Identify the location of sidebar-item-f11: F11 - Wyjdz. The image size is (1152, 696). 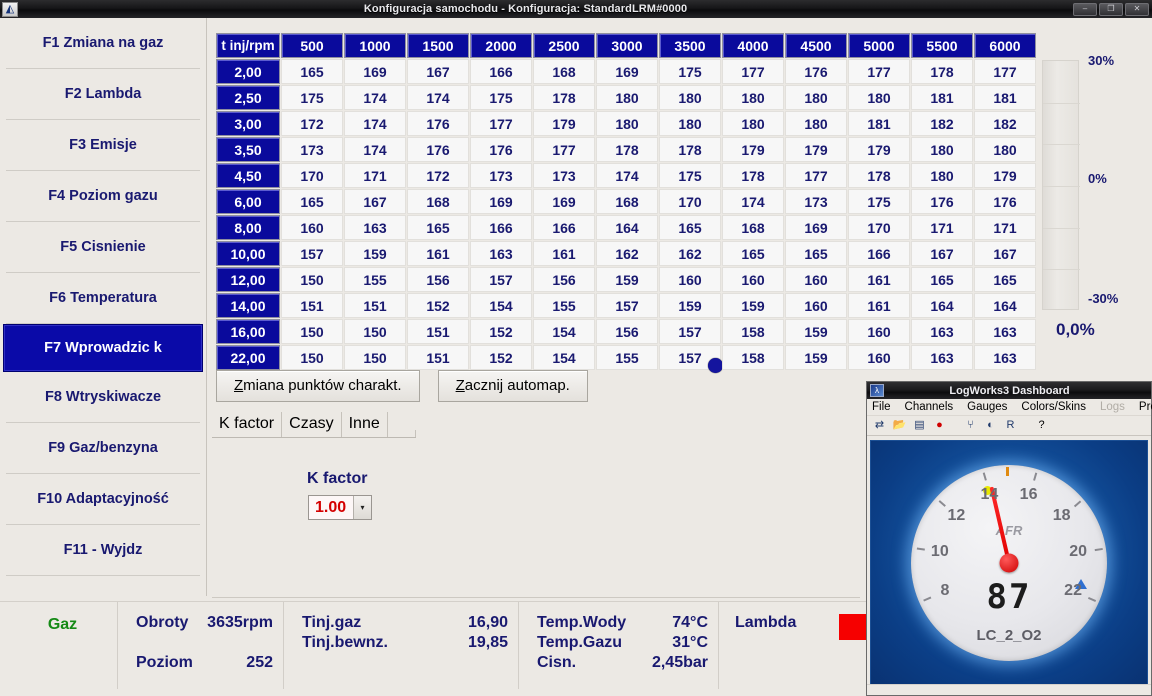
(103, 550).